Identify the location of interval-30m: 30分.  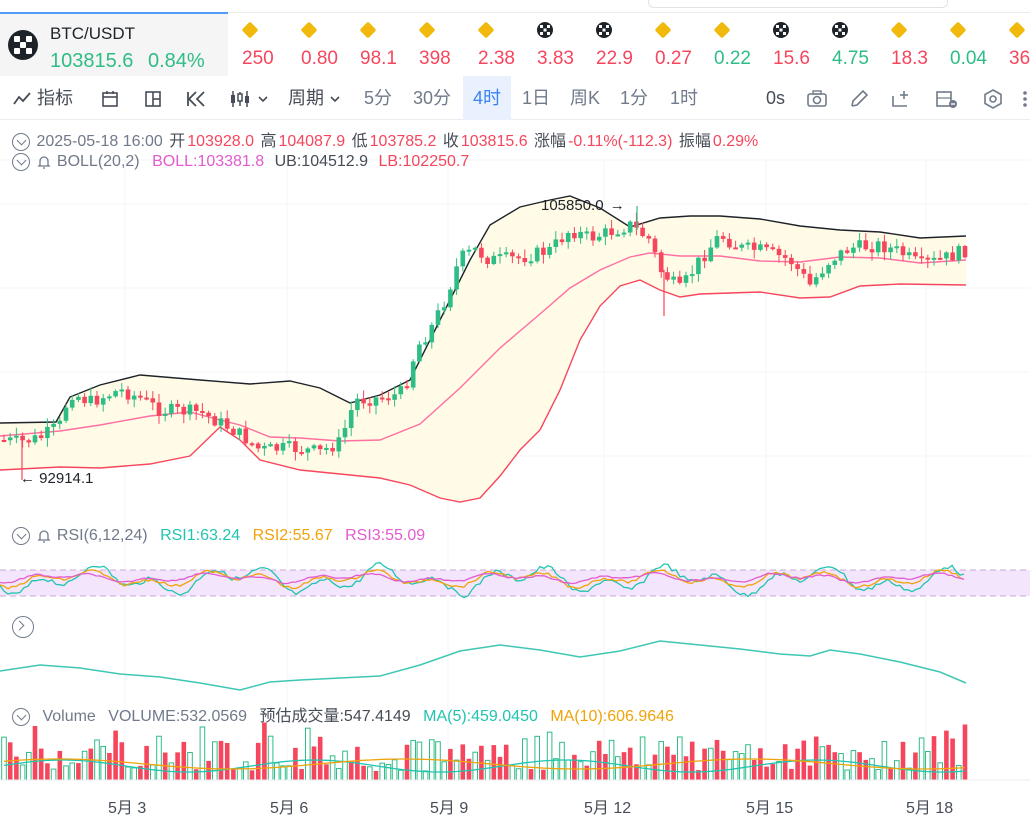
(432, 98).